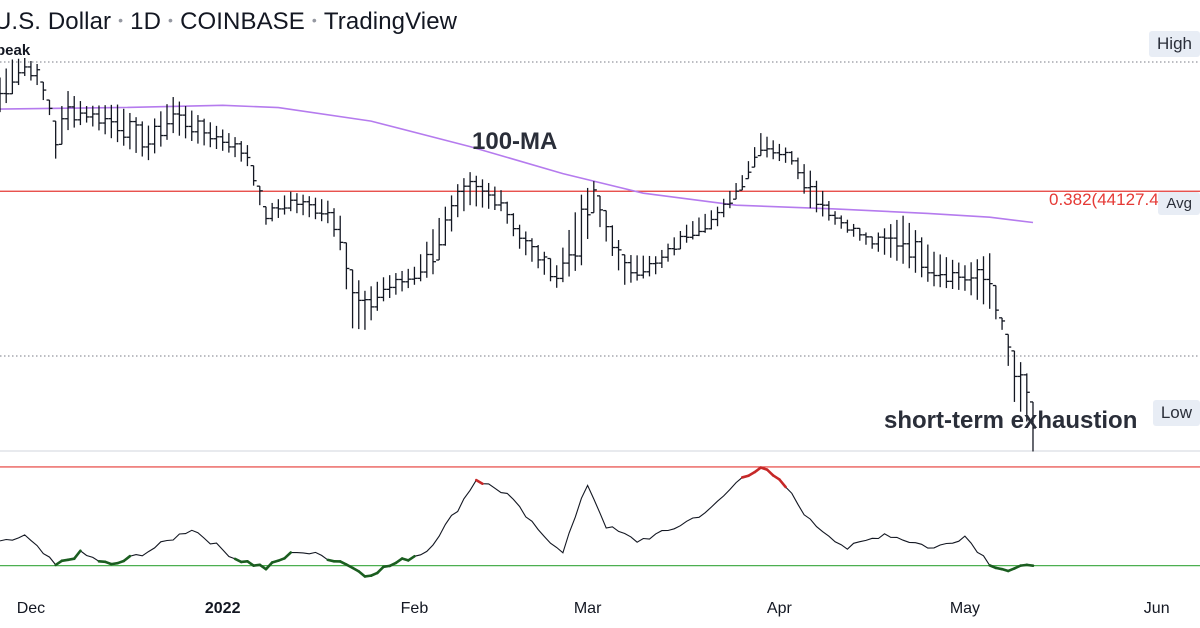 The width and height of the screenshot is (1200, 628). Describe the element at coordinates (1157, 608) in the screenshot. I see `x-tick-label: Jun` at that location.